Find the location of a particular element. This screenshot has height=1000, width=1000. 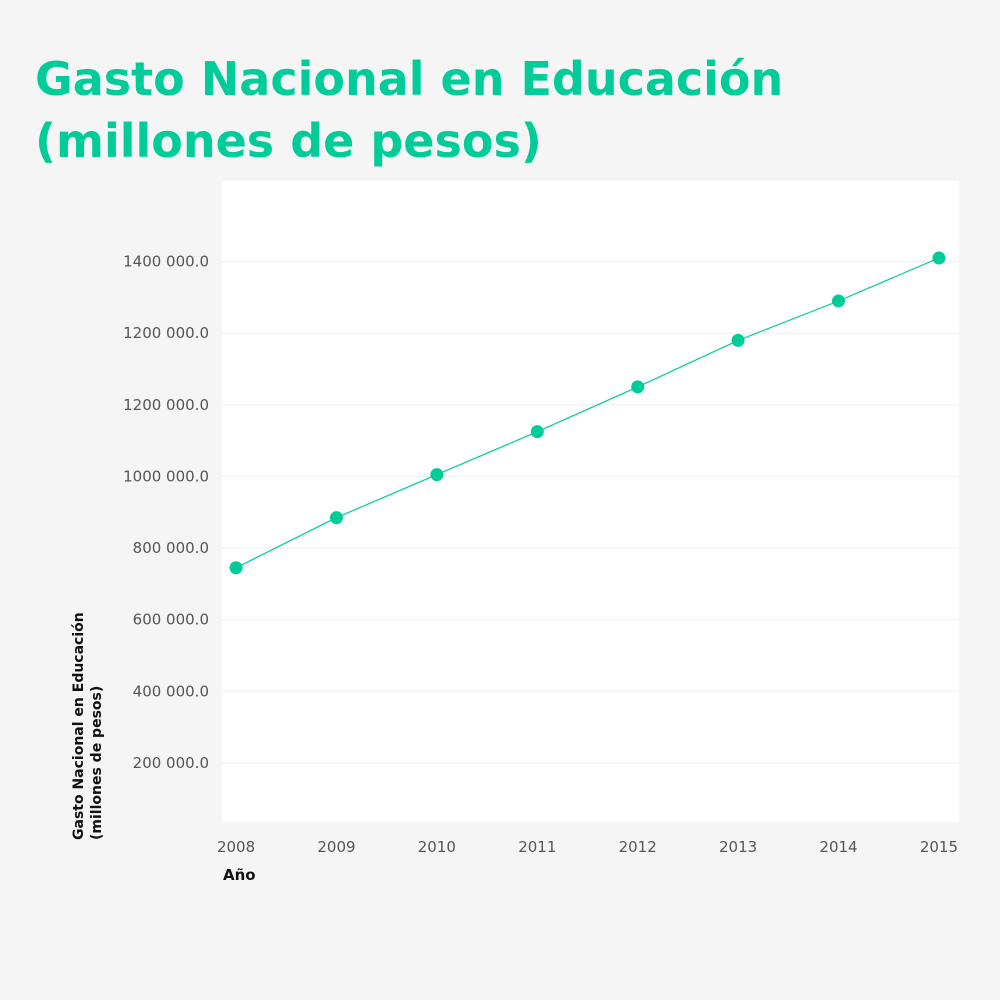

chart-title-line-1: Gasto Nacional en Educación is located at coordinates (409, 79).